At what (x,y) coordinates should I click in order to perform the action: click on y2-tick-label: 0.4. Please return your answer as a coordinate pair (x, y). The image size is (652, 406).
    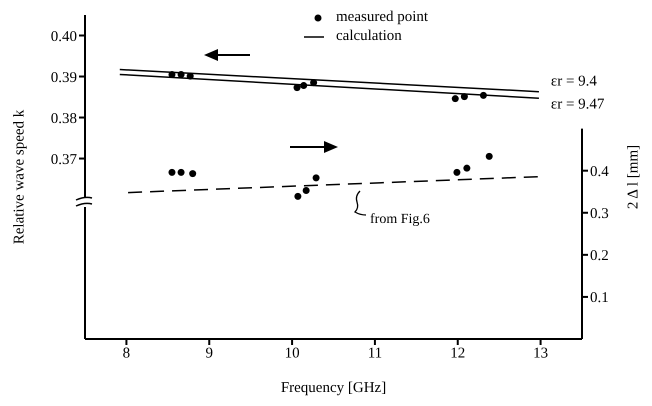
    Looking at the image, I should click on (600, 172).